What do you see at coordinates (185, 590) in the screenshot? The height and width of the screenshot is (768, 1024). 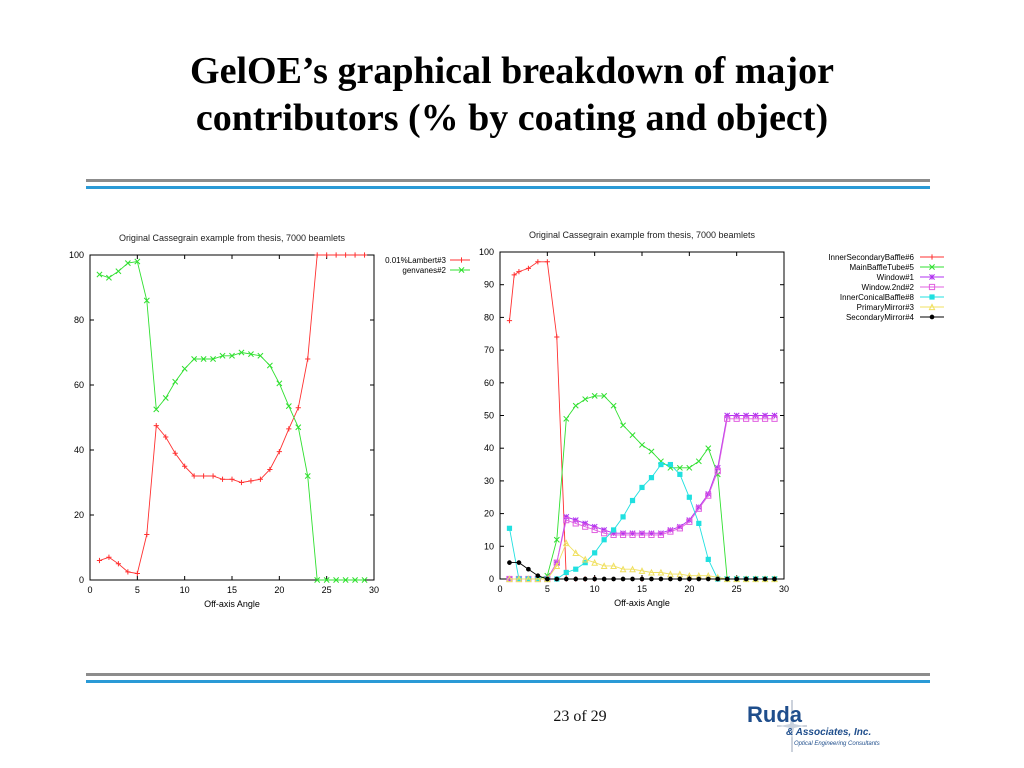 I see `x-tick-label: 10` at bounding box center [185, 590].